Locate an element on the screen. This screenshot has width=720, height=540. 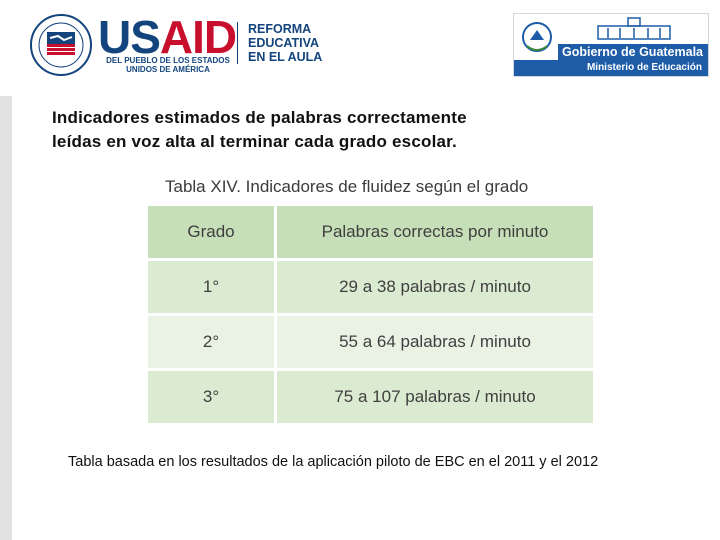
table-header-cell: Palabras correctas por minuto is located at coordinates (435, 232).